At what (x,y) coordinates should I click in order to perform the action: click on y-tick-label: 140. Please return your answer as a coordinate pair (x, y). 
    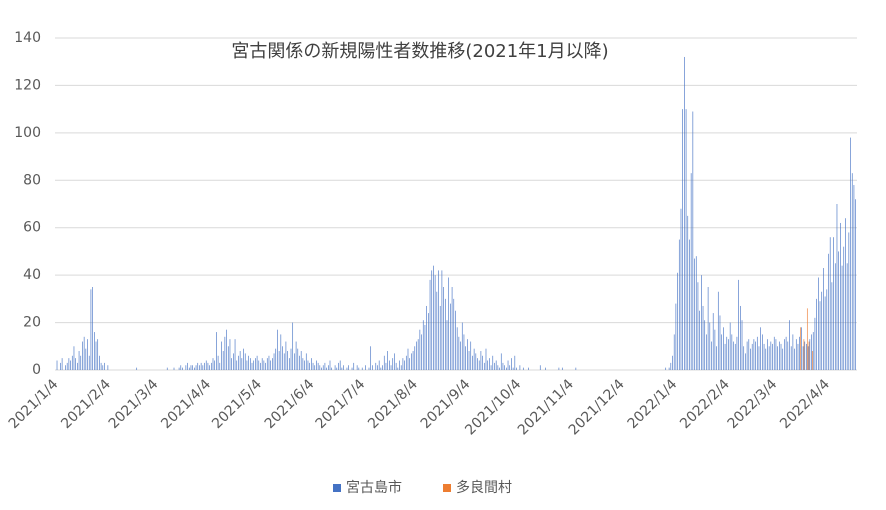
    Looking at the image, I should click on (27, 38).